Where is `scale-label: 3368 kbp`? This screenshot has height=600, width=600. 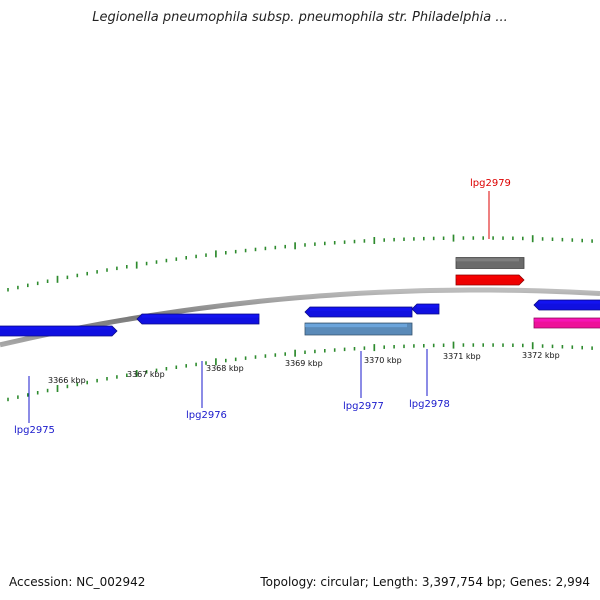 scale-label: 3368 kbp is located at coordinates (225, 368).